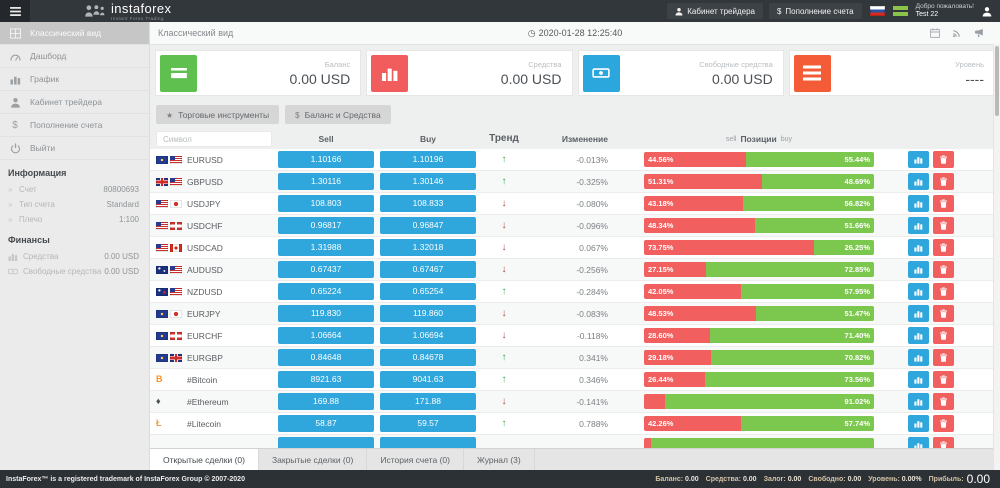 The height and width of the screenshot is (488, 1000). I want to click on positions-sell-segment: 73.75%, so click(729, 247).